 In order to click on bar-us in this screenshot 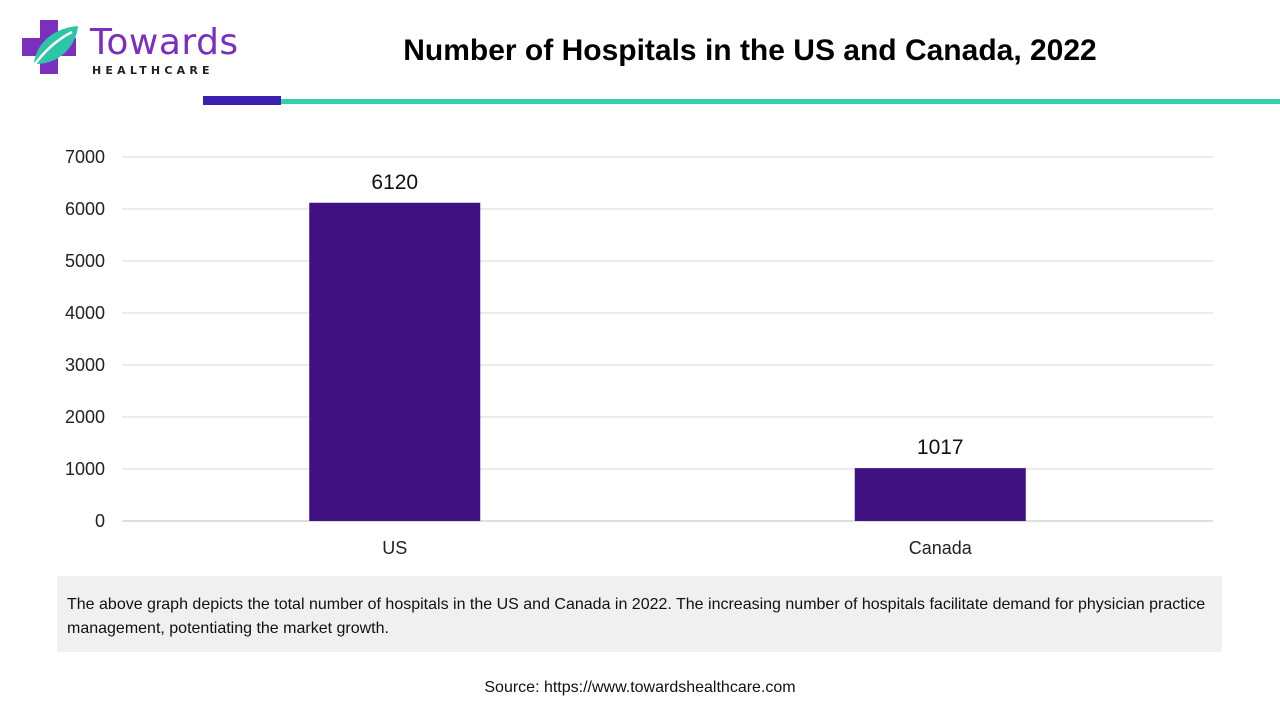, I will do `click(395, 361)`.